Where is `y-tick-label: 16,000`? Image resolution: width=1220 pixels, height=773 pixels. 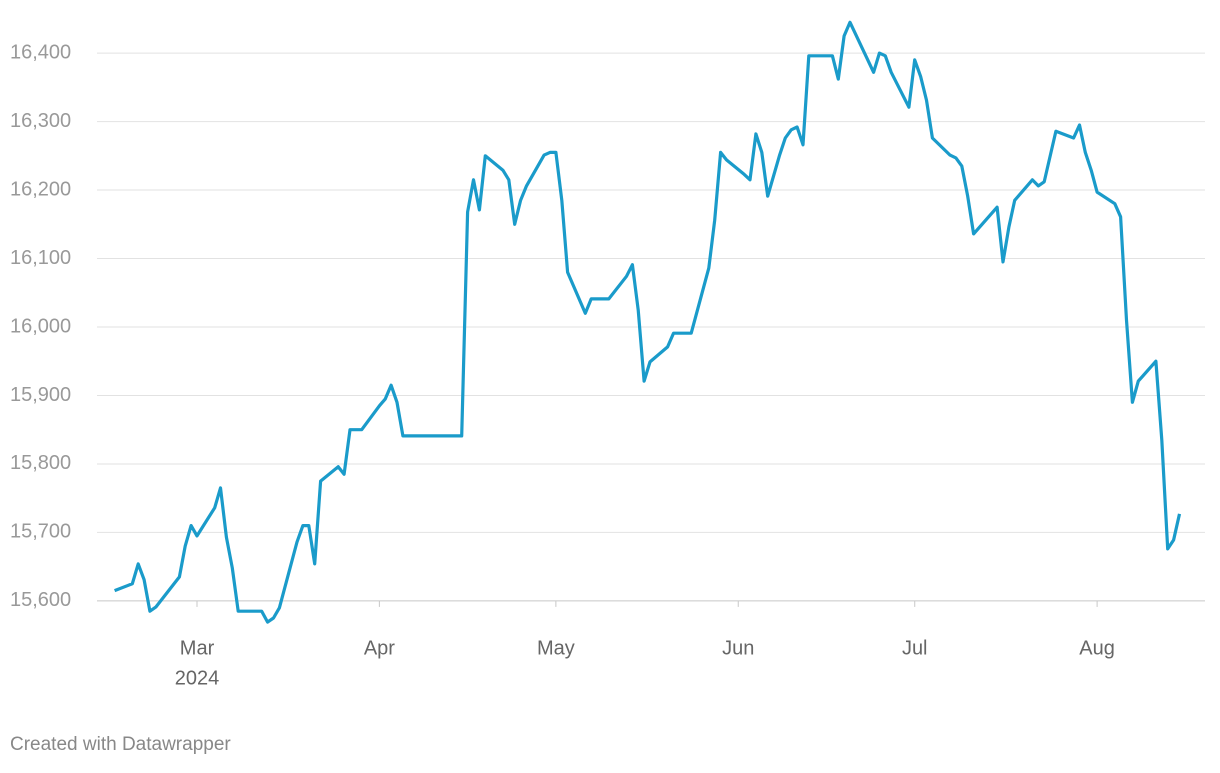
y-tick-label: 16,000 is located at coordinates (40, 326).